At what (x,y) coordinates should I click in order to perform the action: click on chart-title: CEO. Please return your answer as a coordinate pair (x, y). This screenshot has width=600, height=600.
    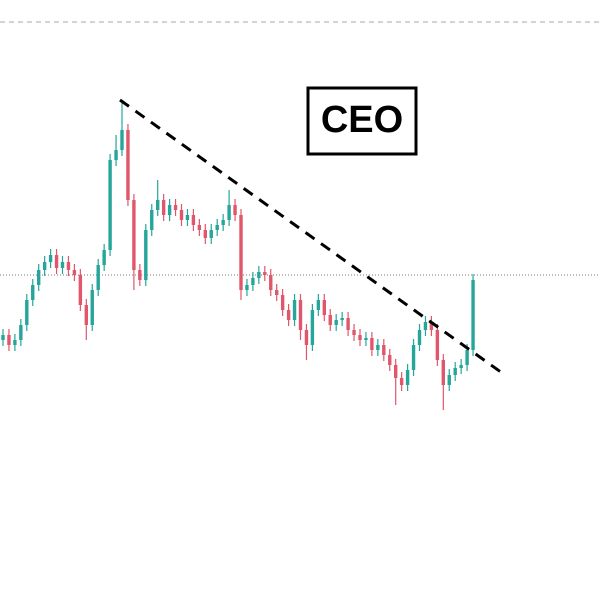
    Looking at the image, I should click on (362, 120).